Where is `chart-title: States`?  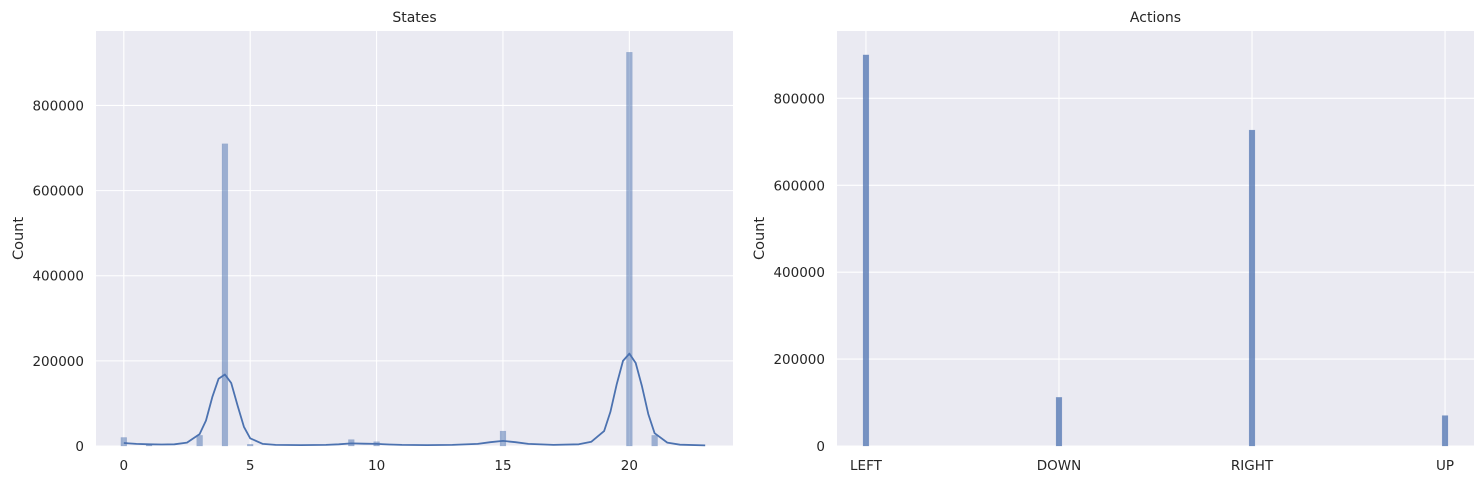
chart-title: States is located at coordinates (414, 18).